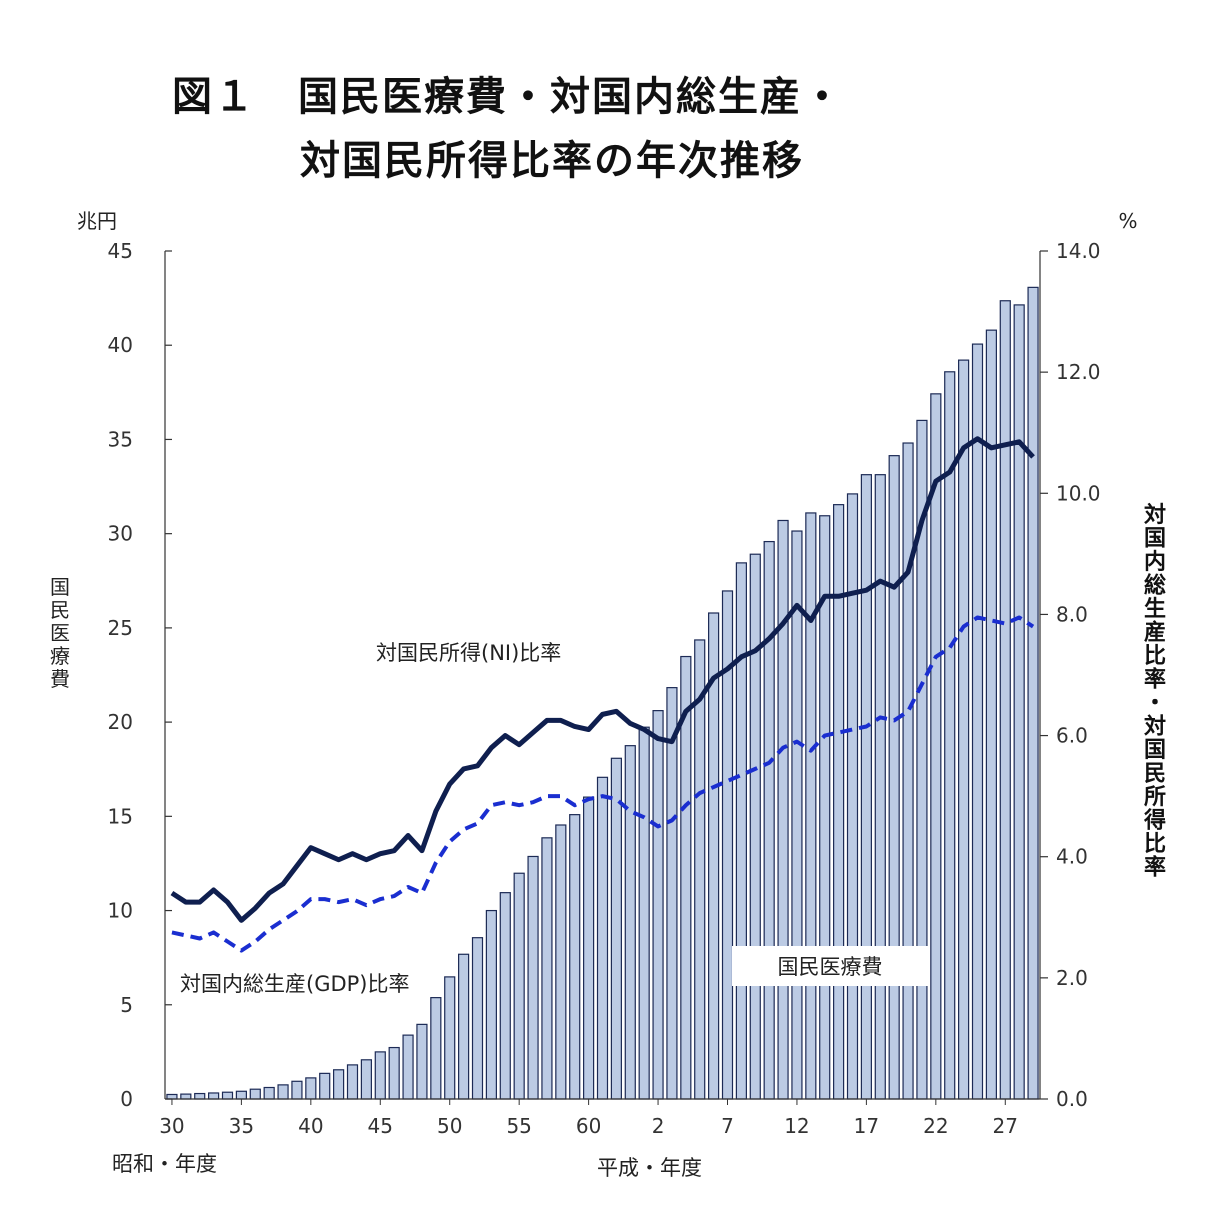  What do you see at coordinates (1005, 1126) in the screenshot?
I see `x-tick-label: 27` at bounding box center [1005, 1126].